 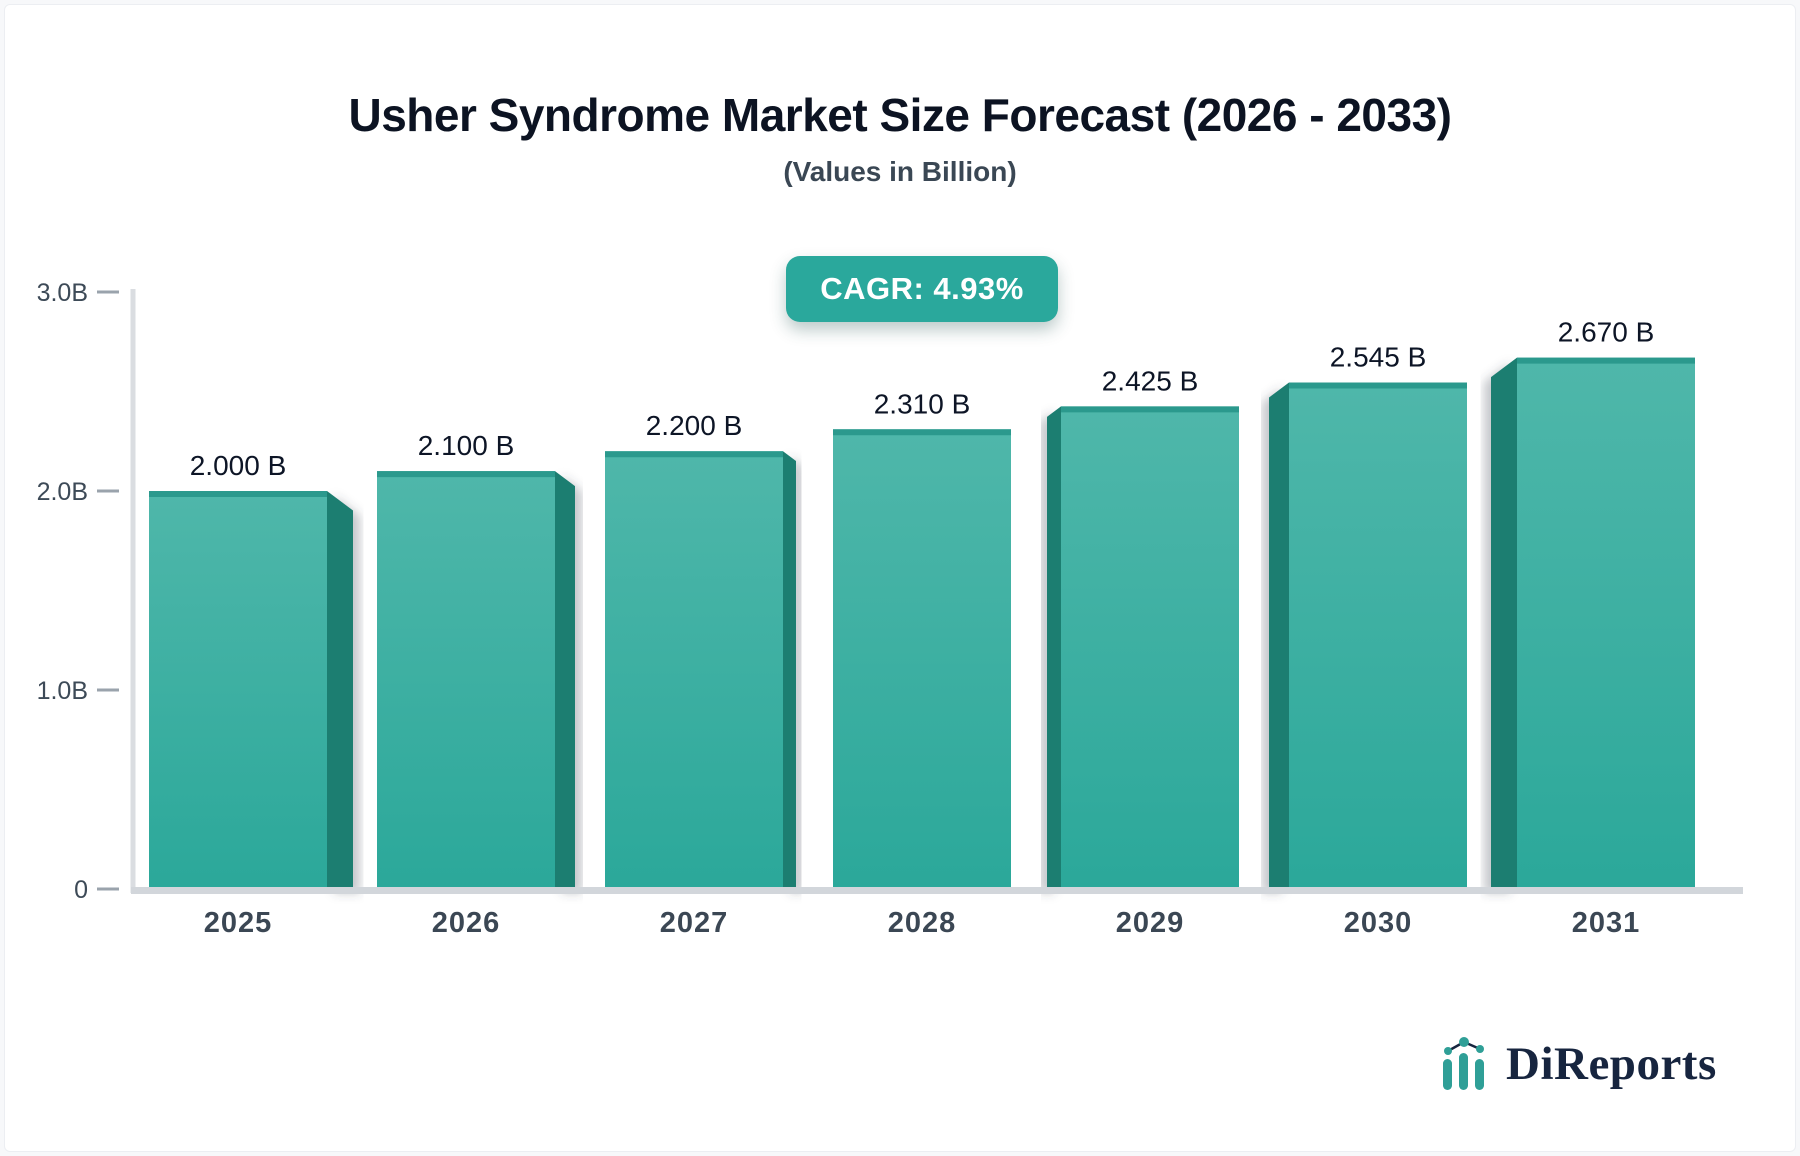 I want to click on y-axis-label: 0, so click(x=81, y=890).